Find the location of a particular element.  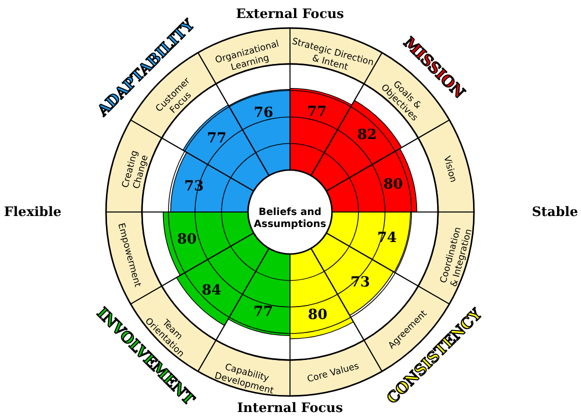

text: External Focus is located at coordinates (290, 14).